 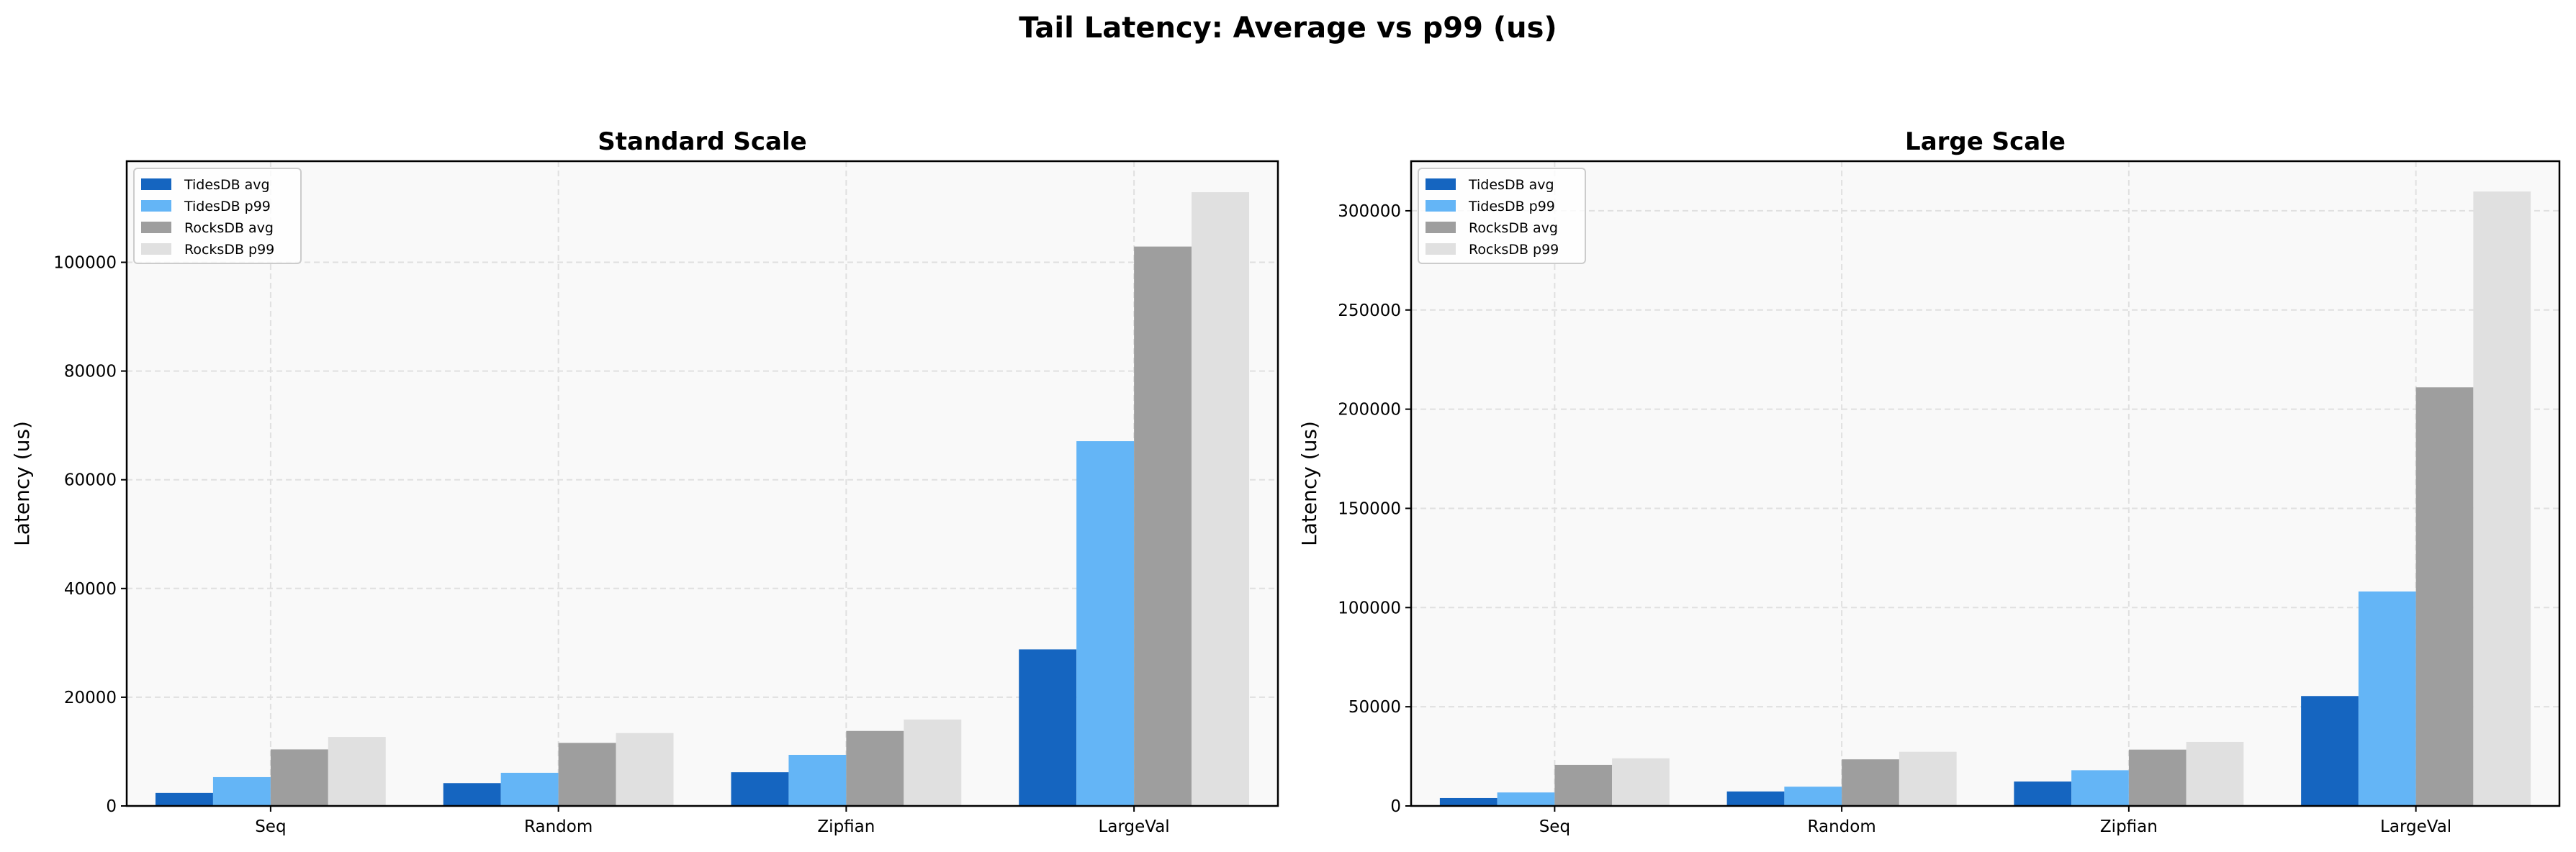 I want to click on chart-title: Large Scale, so click(x=1985, y=142).